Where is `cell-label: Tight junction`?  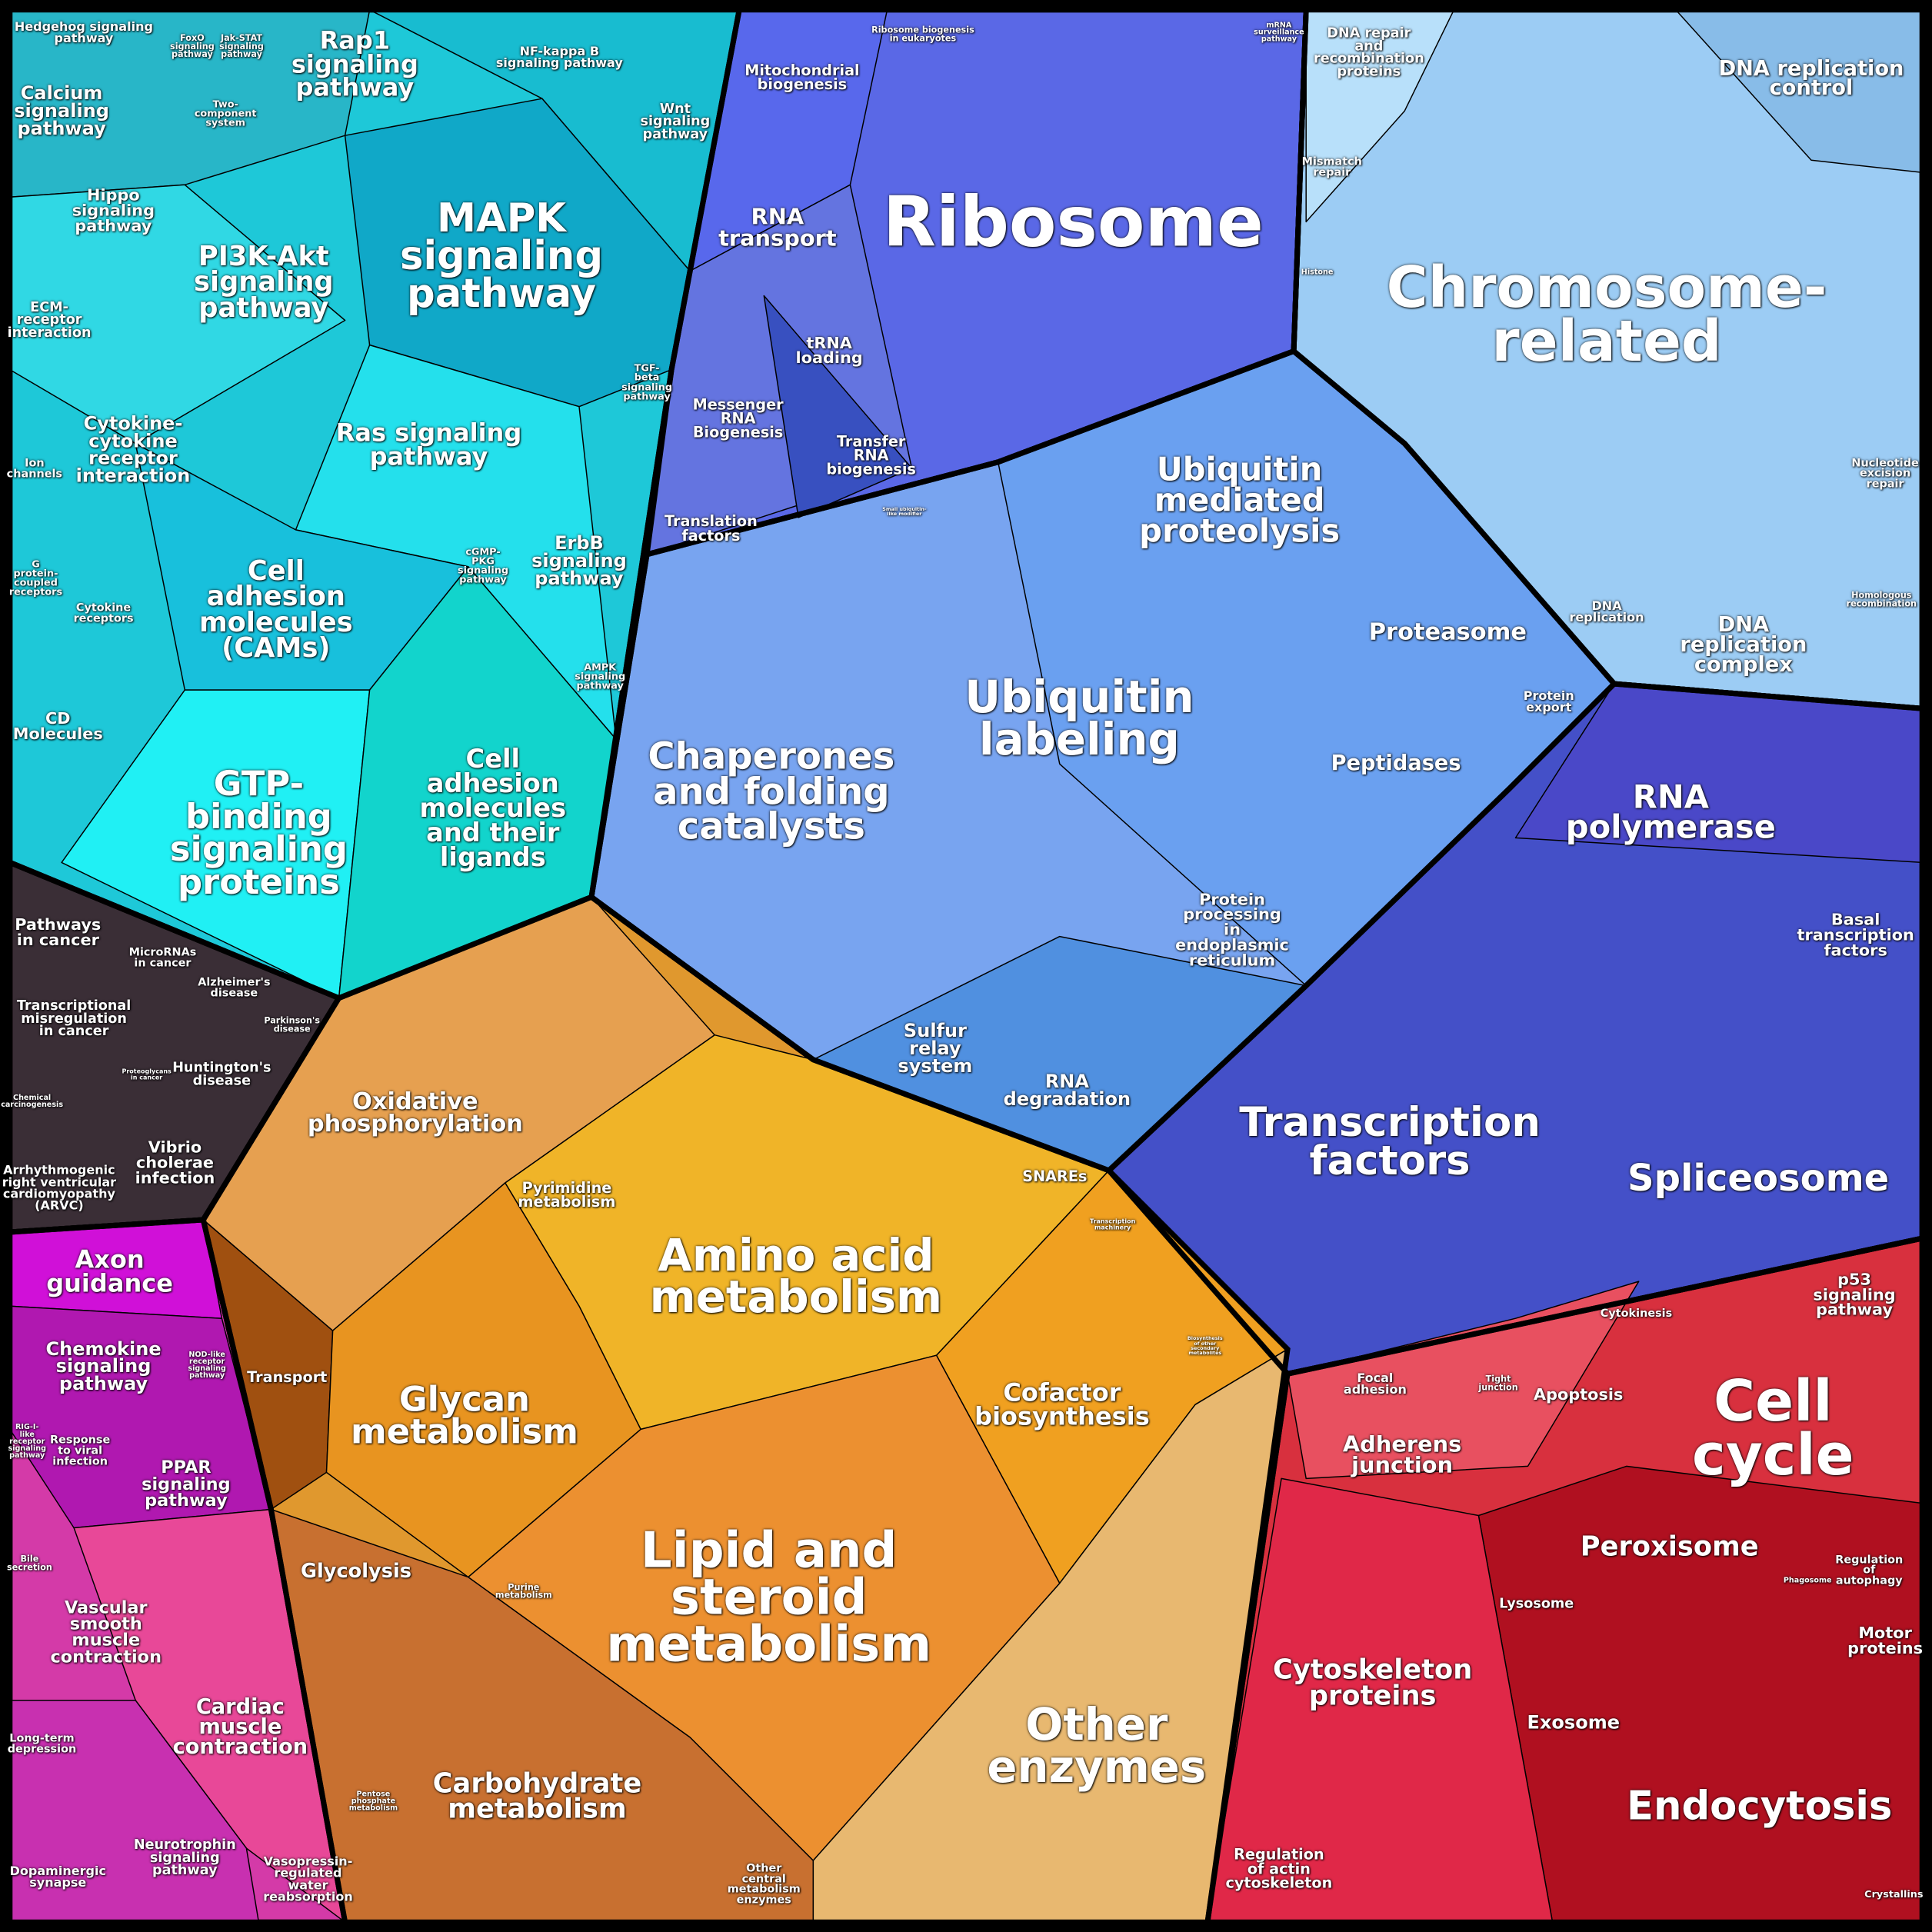
cell-label: Tight junction is located at coordinates (1498, 1383).